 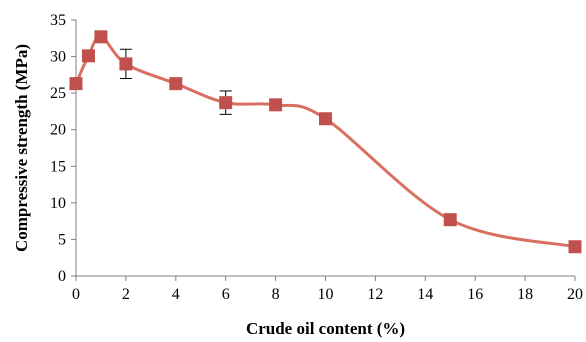 I want to click on y-tick-label: 10, so click(x=58, y=203).